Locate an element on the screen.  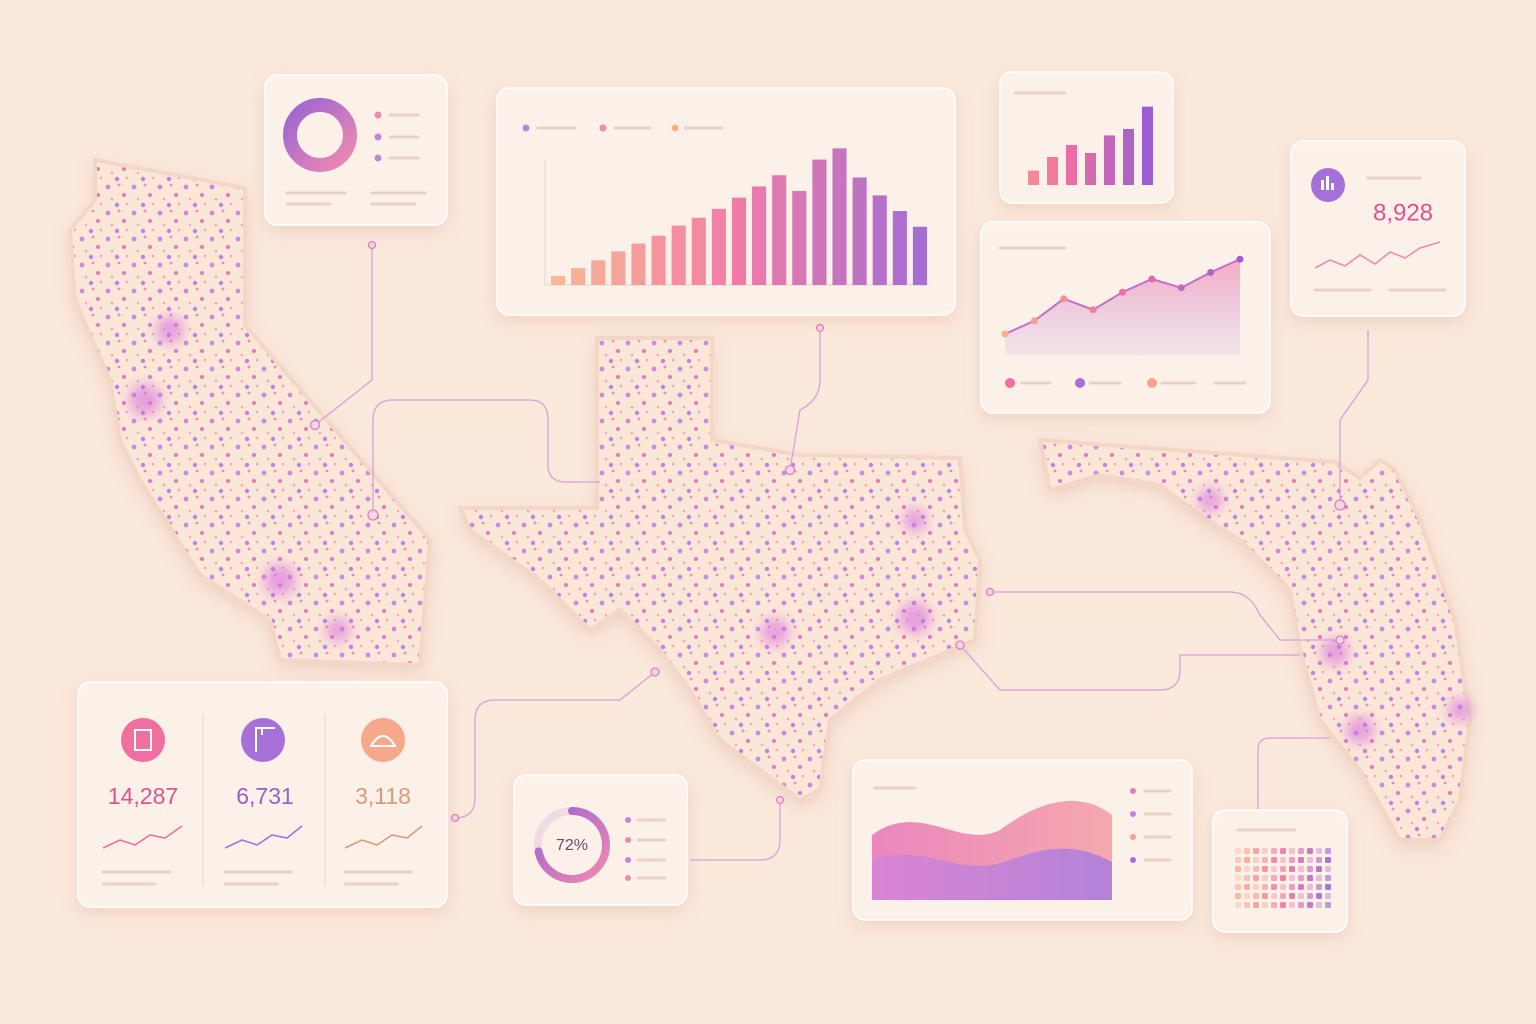
map-california is located at coordinates (250, 412).